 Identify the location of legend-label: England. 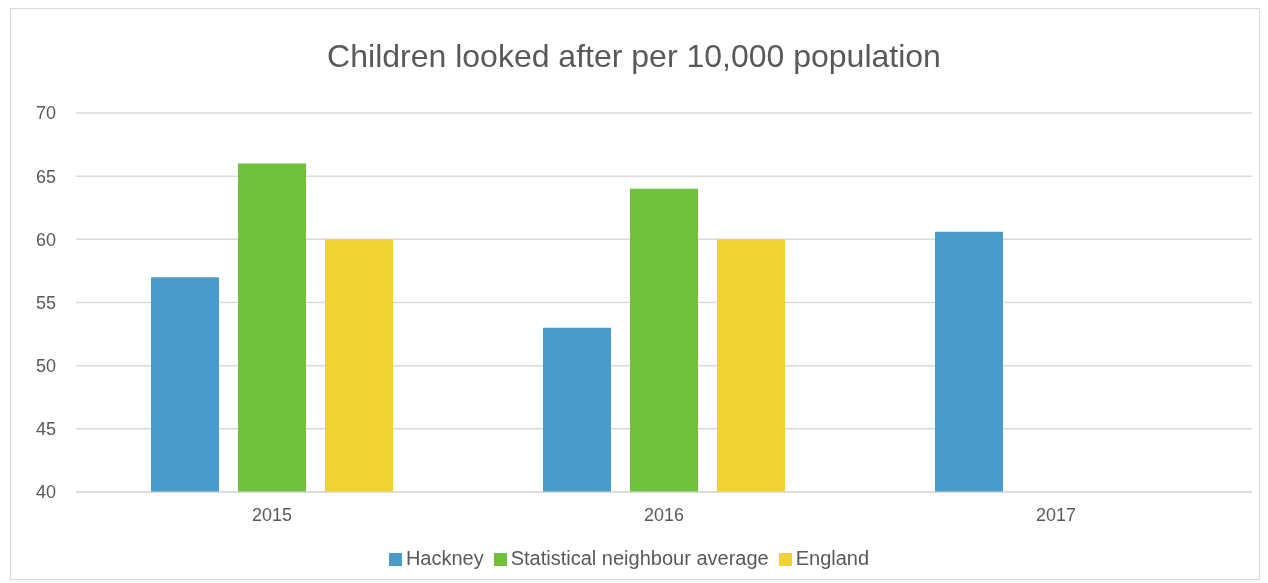
(832, 558).